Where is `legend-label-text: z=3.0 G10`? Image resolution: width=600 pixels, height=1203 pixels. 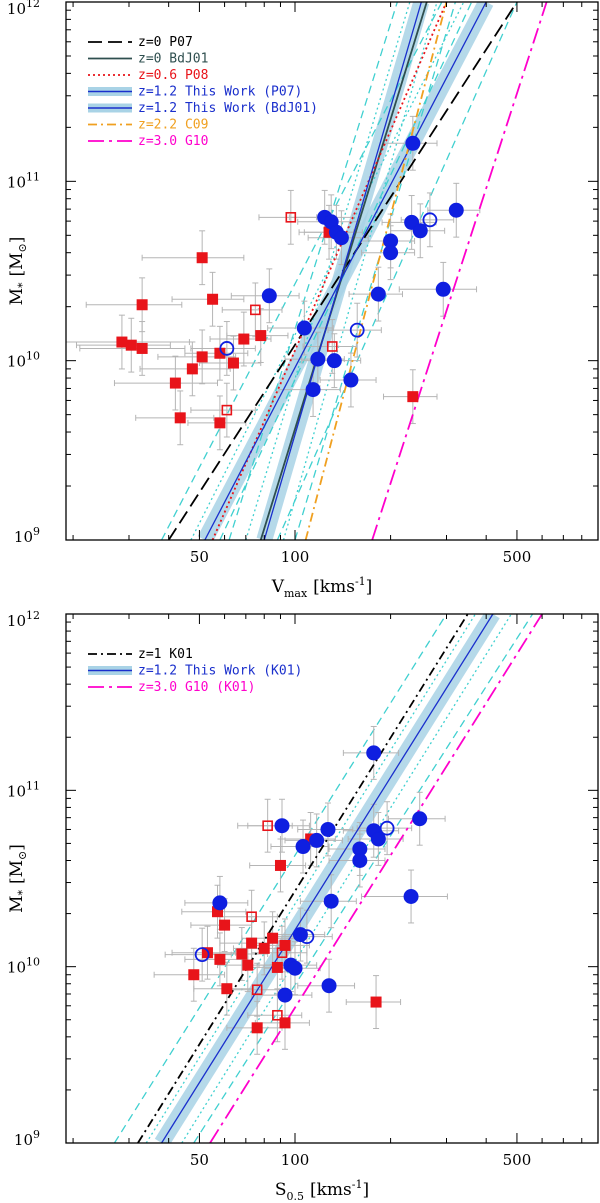 legend-label-text: z=3.0 G10 is located at coordinates (173, 141).